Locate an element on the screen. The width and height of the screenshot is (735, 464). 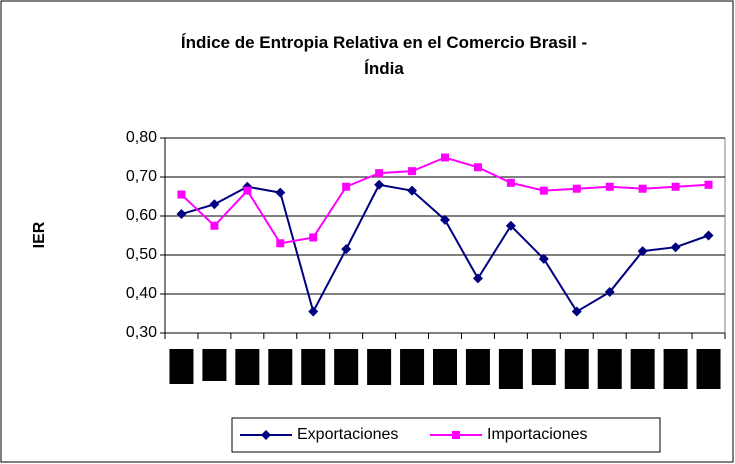
y-tick-label: 0,80 is located at coordinates (141, 137).